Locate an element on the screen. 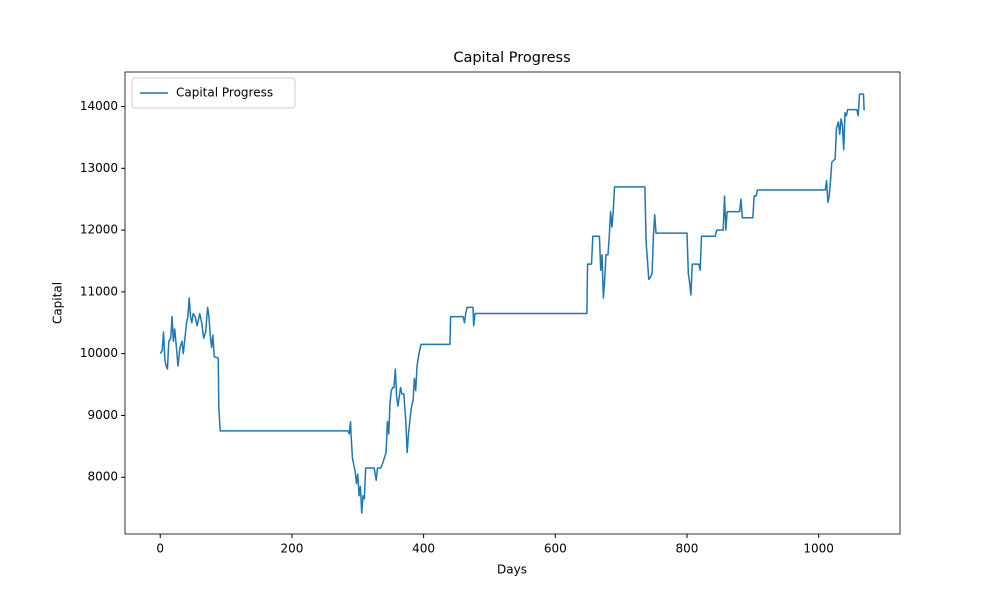 This screenshot has height=604, width=1000. y-tick-label: 11000 is located at coordinates (99, 291).